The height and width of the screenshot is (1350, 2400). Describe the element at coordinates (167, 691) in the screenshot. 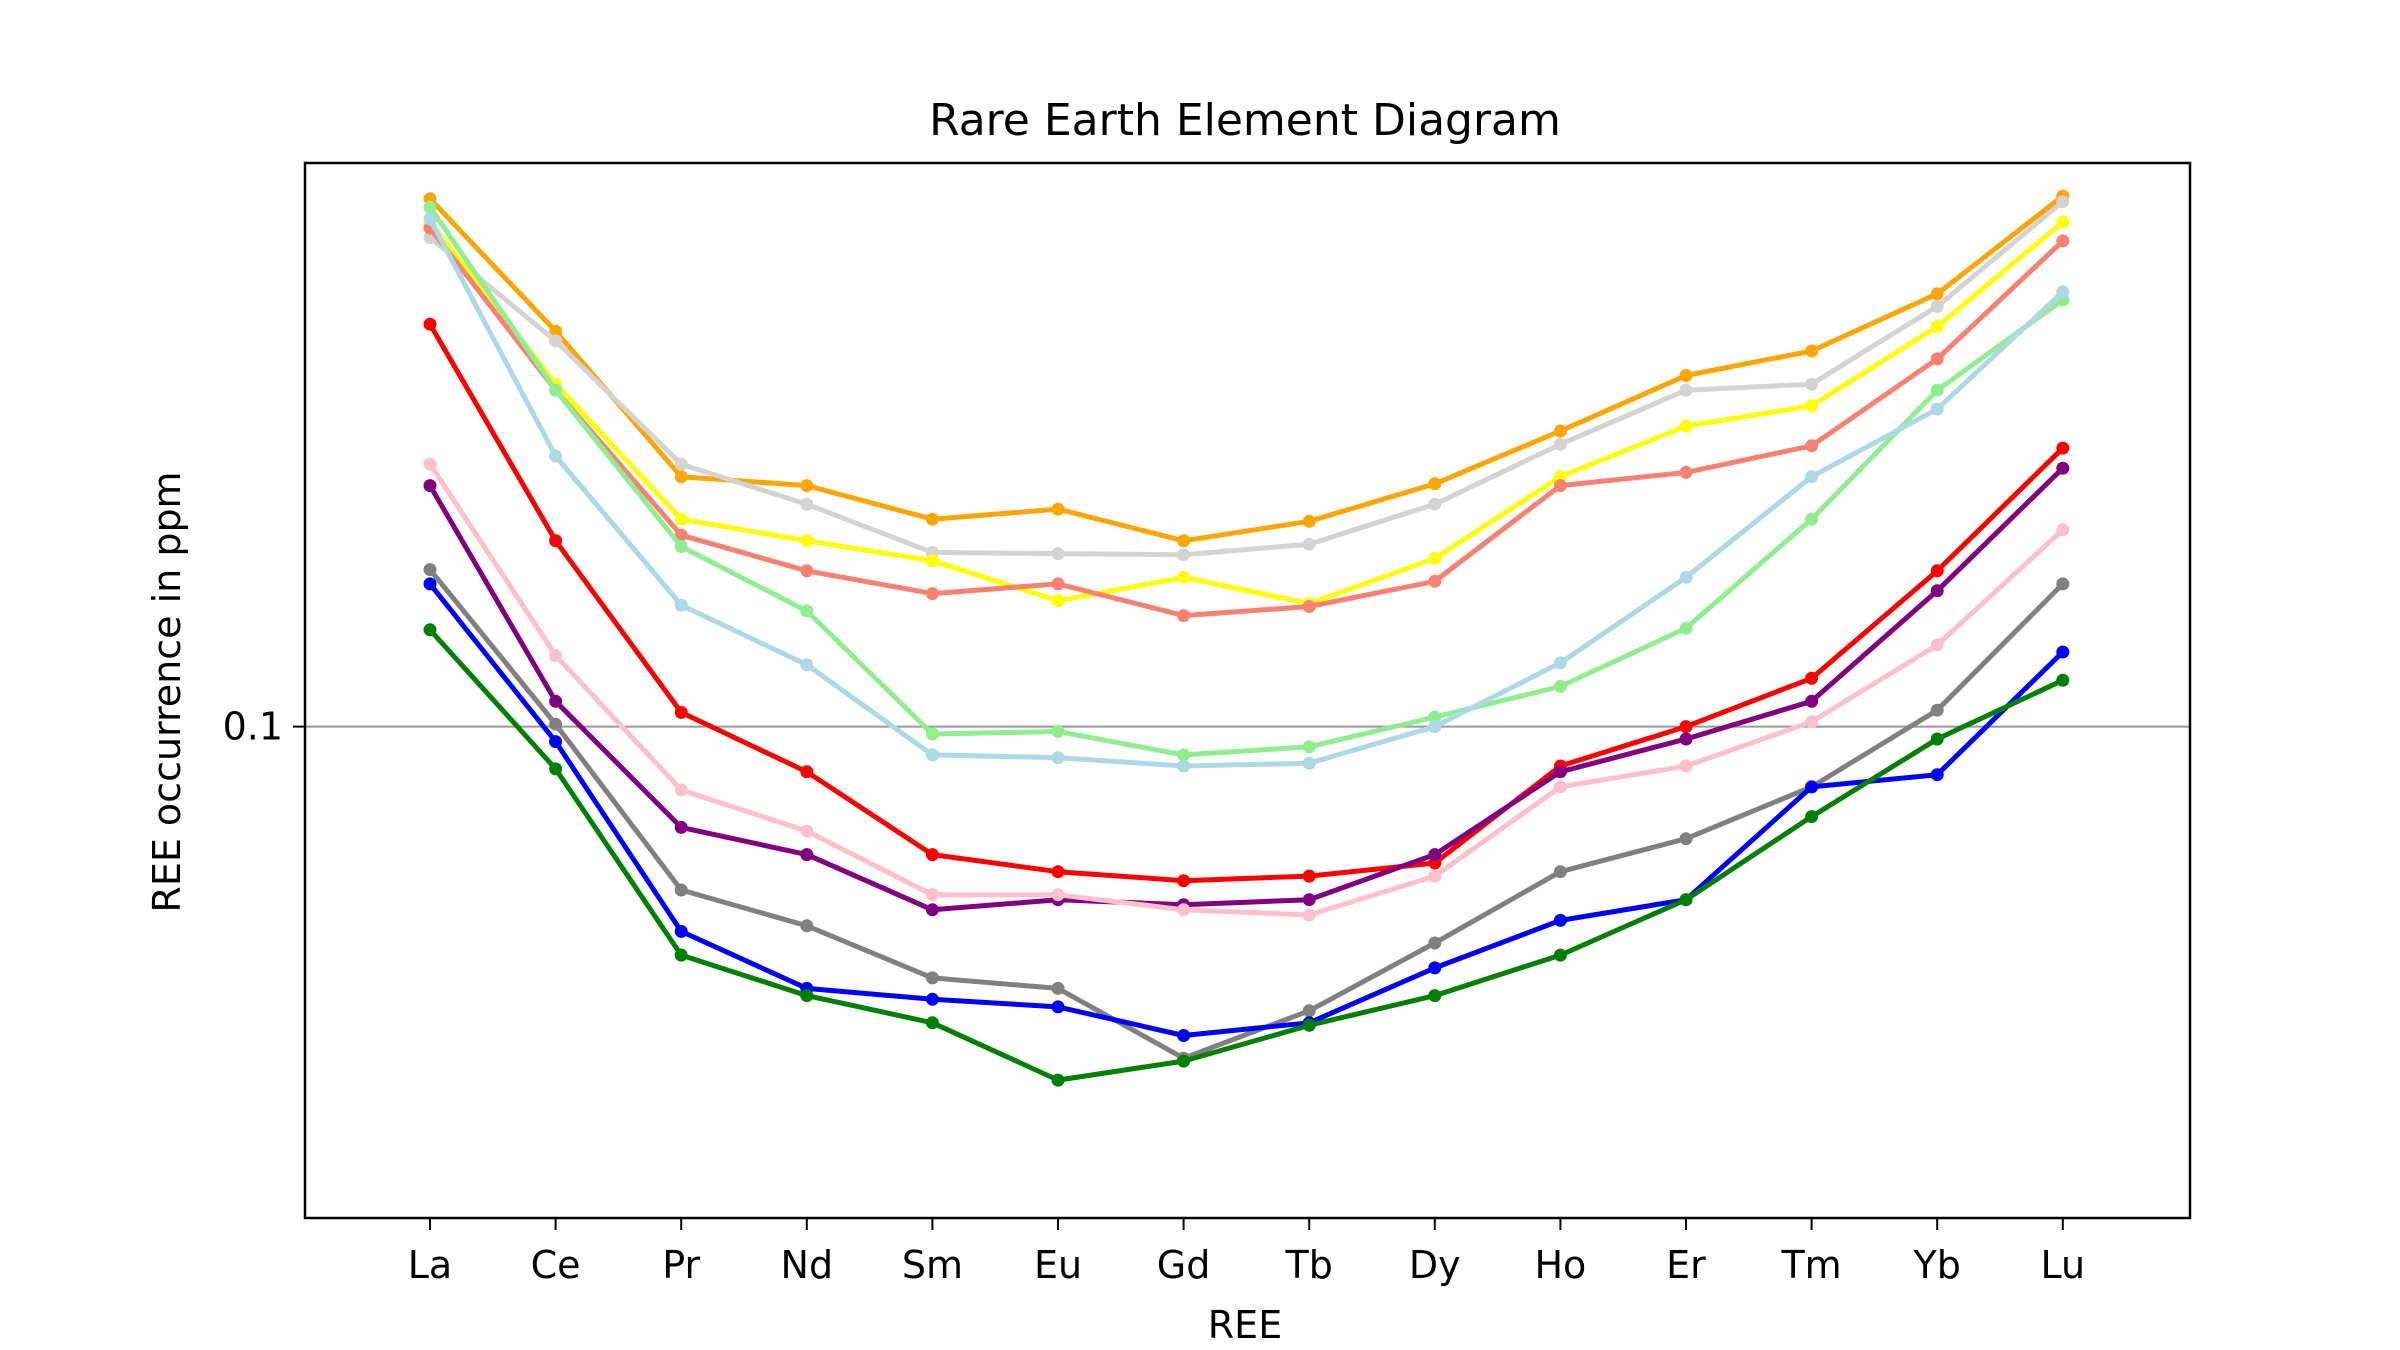

I see `y-axis-label: REE occurrence in ppm` at that location.